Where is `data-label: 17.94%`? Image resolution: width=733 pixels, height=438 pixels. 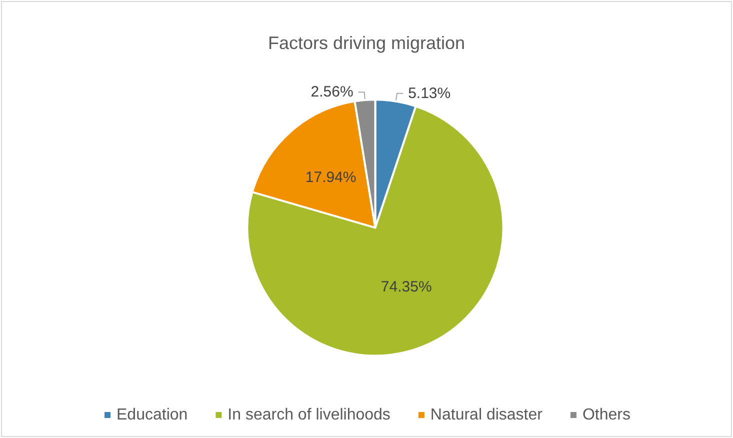
data-label: 17.94% is located at coordinates (330, 177).